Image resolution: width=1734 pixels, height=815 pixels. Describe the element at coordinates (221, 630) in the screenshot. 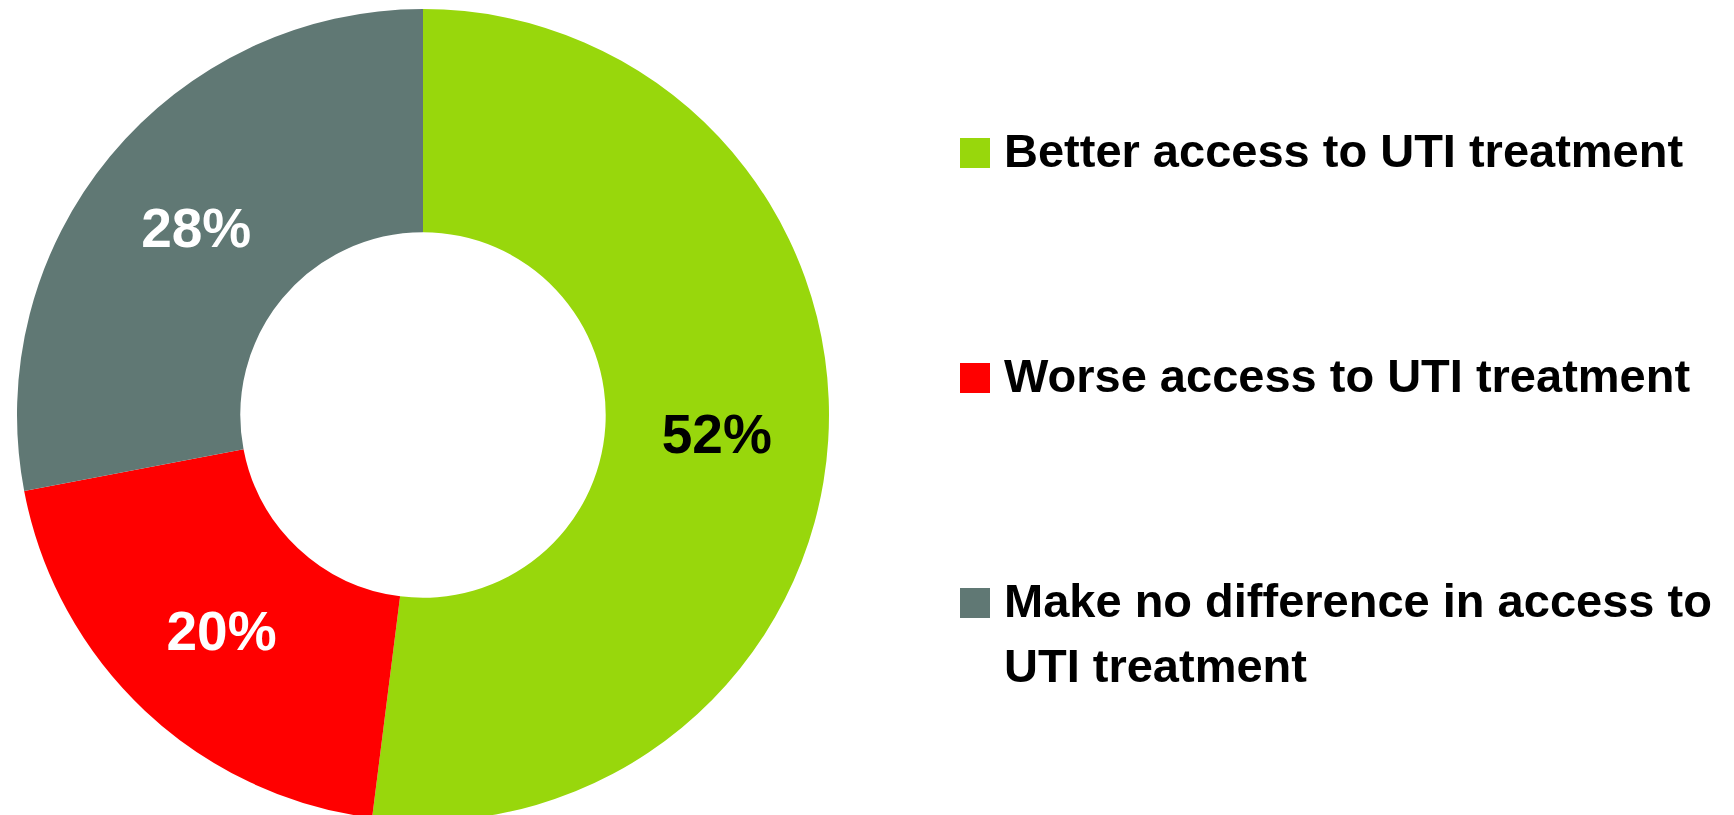

I see `data-label: 20%` at that location.